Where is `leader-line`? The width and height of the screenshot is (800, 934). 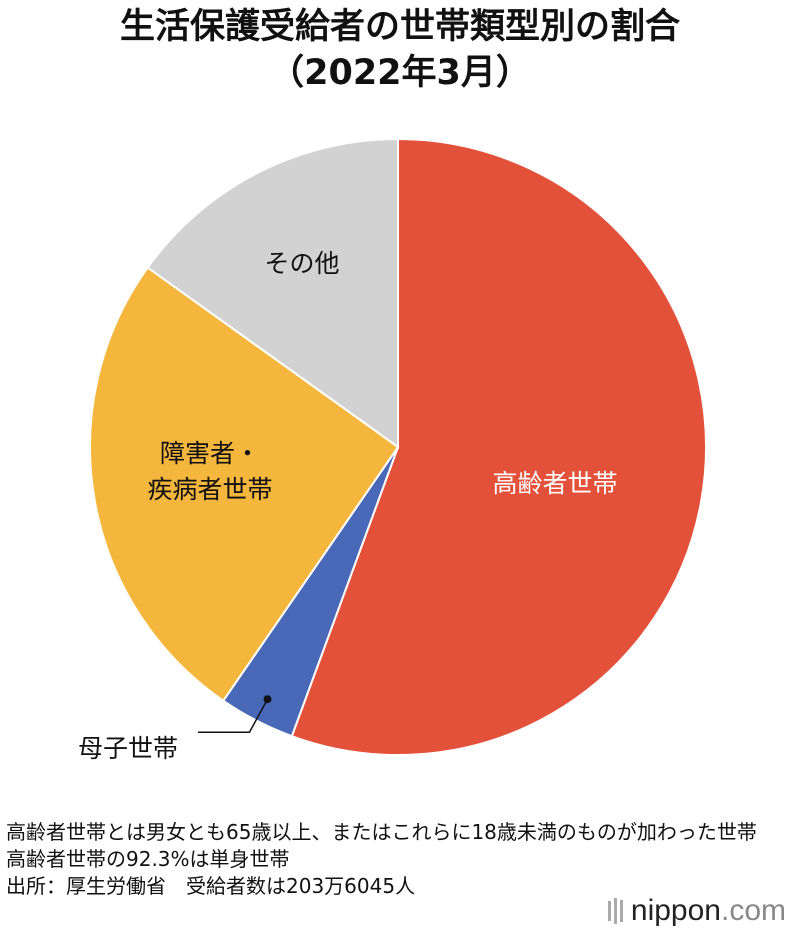 leader-line is located at coordinates (233, 715).